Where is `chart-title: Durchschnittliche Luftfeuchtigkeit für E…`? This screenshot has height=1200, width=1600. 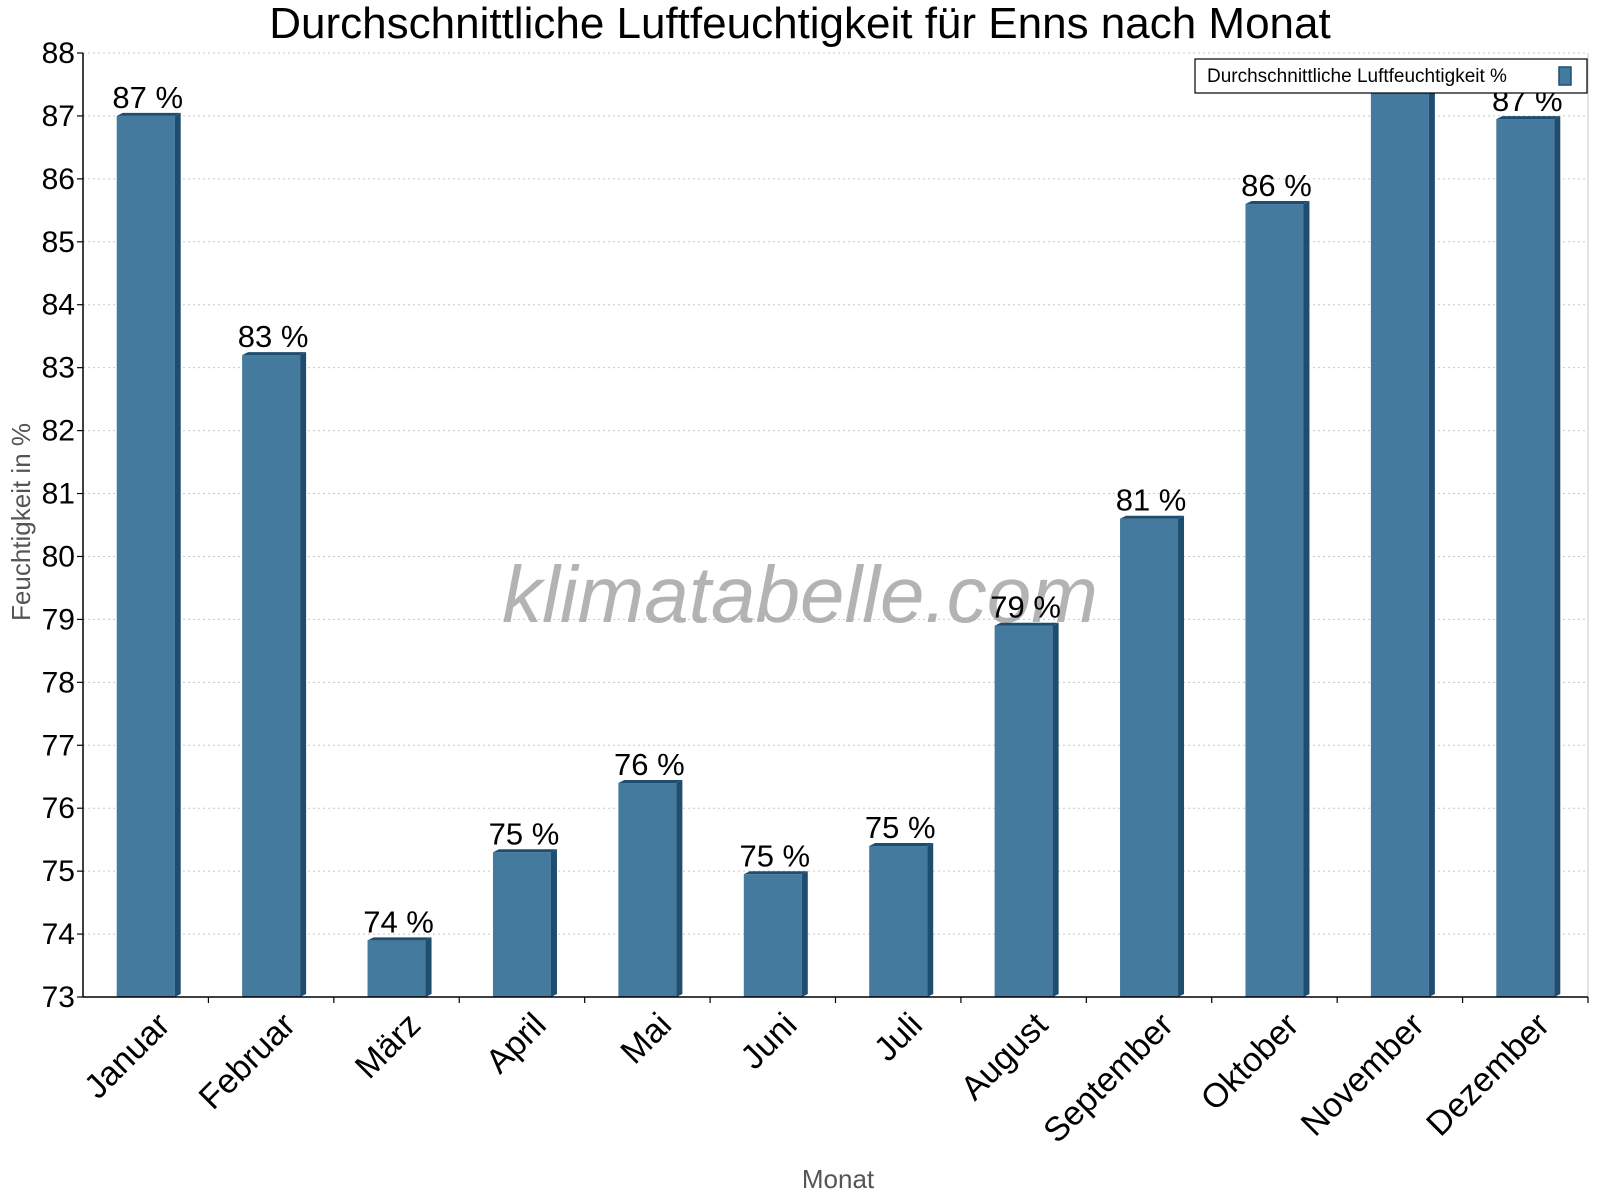
chart-title: Durchschnittliche Luftfeuchtigkeit für E… is located at coordinates (799, 24).